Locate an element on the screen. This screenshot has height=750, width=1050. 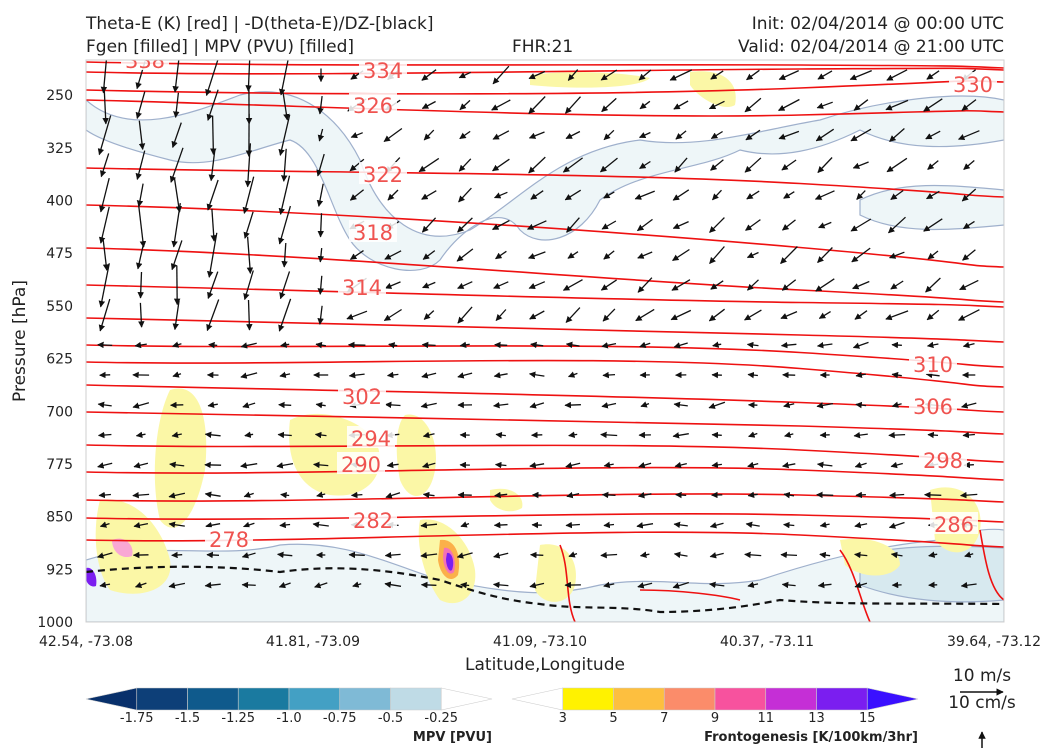
fgen-tick: 13 is located at coordinates (816, 718).